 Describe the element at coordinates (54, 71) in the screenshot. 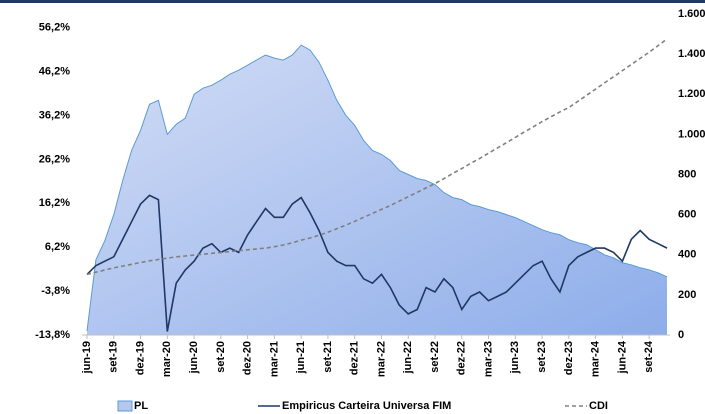

I see `y-tick-label: 46,2%` at that location.